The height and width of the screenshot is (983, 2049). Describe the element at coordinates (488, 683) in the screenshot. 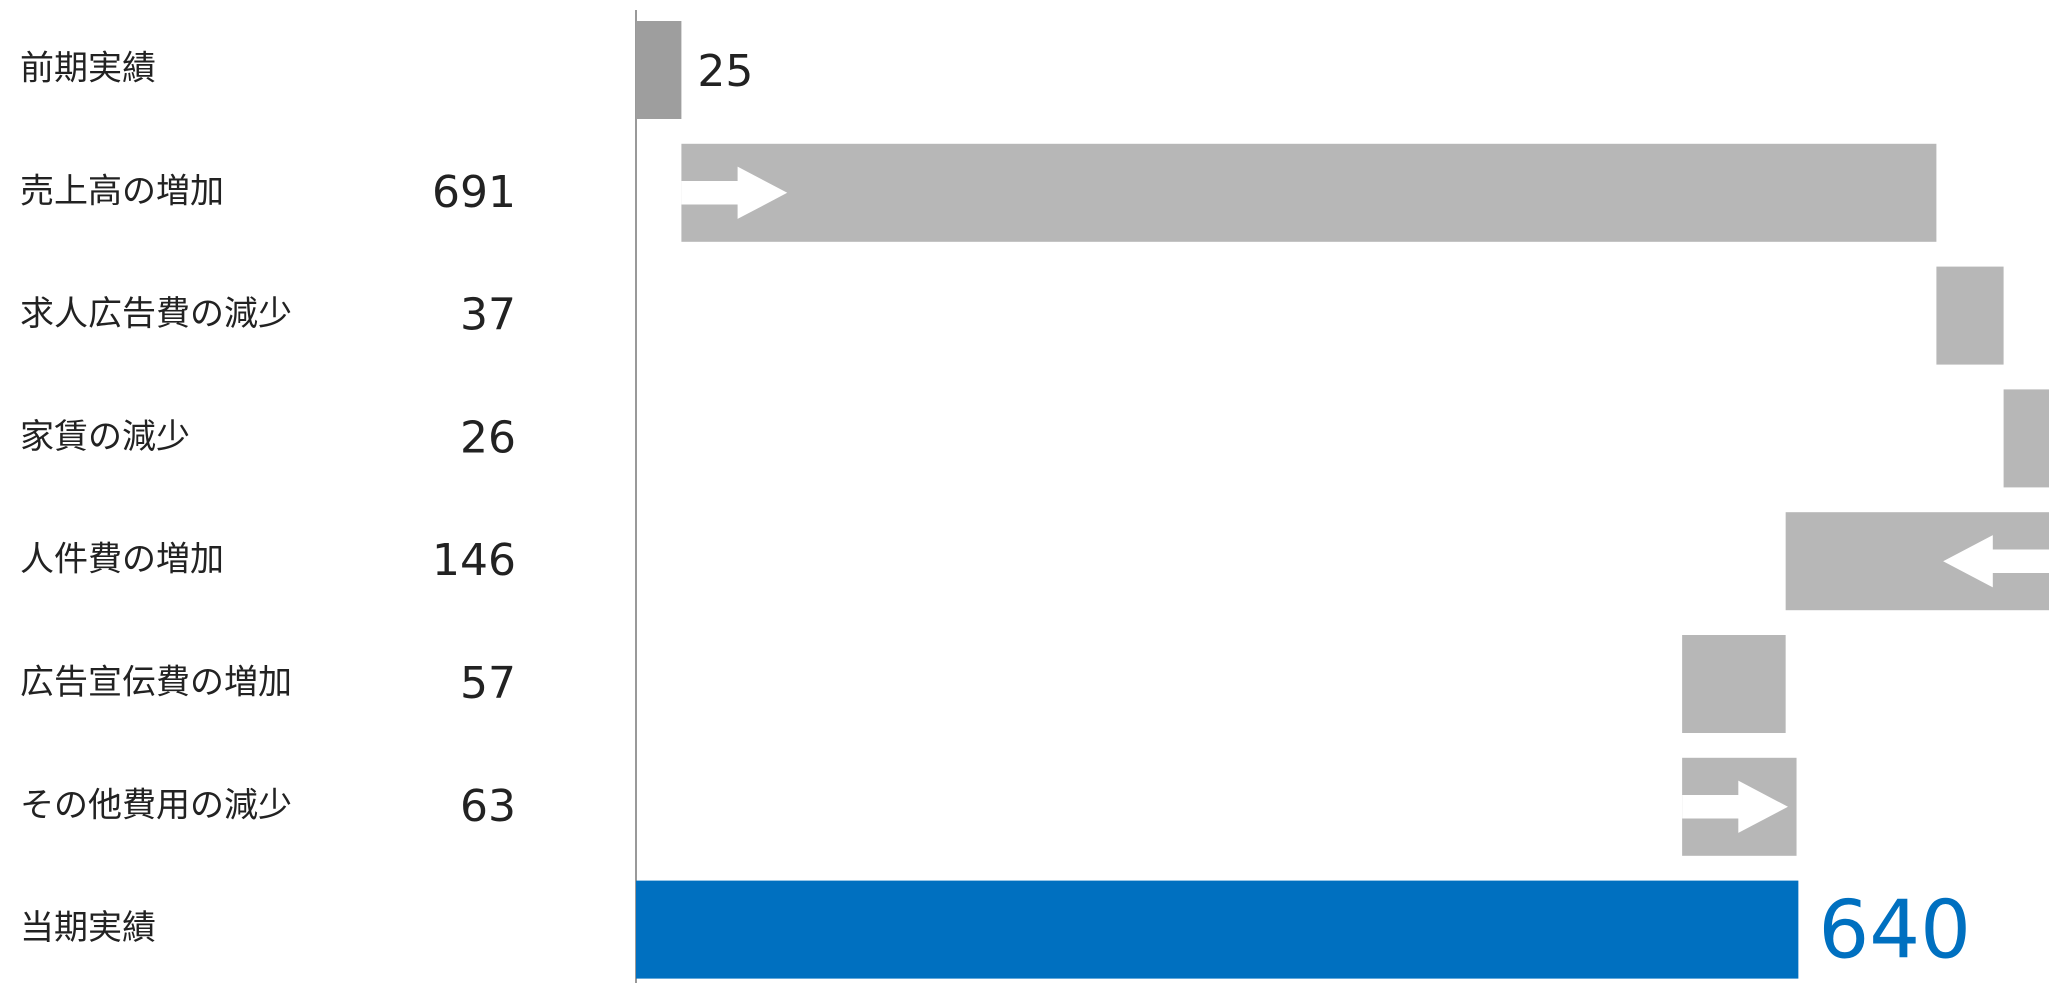

I see `delta-label: 57` at that location.